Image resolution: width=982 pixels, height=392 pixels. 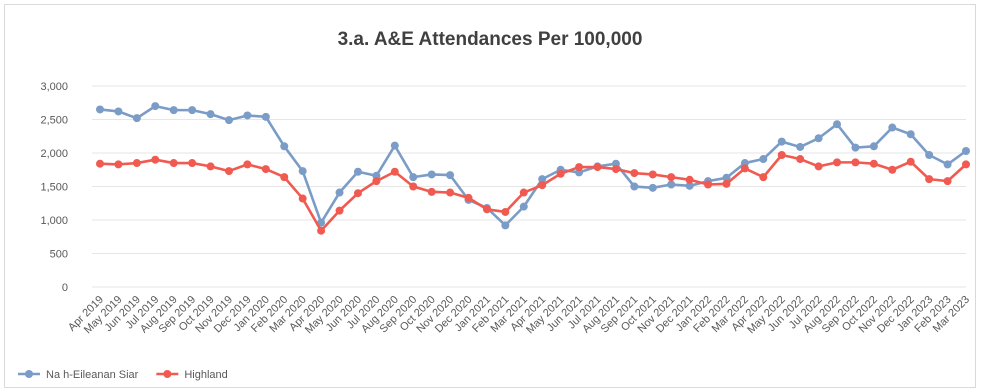 What do you see at coordinates (65, 288) in the screenshot?
I see `y-tick-label: 0` at bounding box center [65, 288].